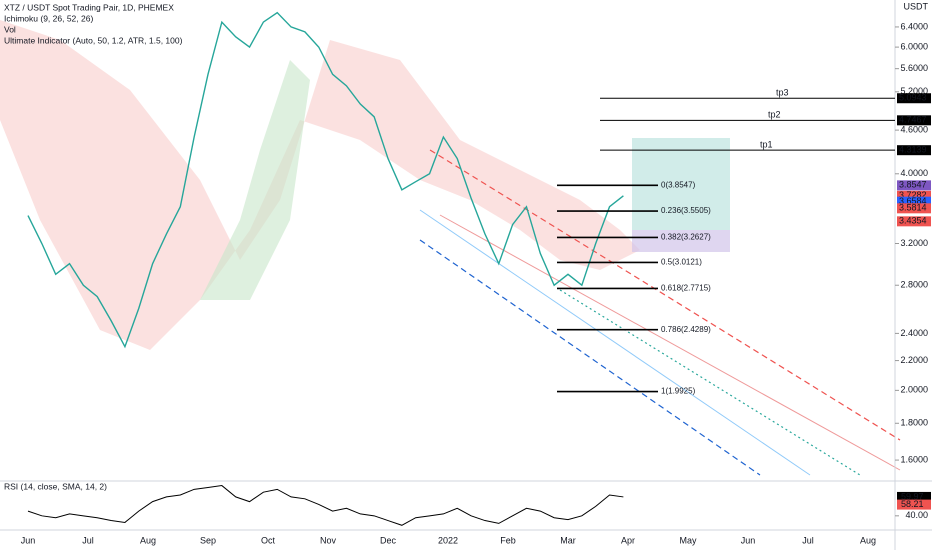 This screenshot has width=932, height=550. Describe the element at coordinates (914, 68) in the screenshot. I see `y-tick-label: 5.6000` at that location.